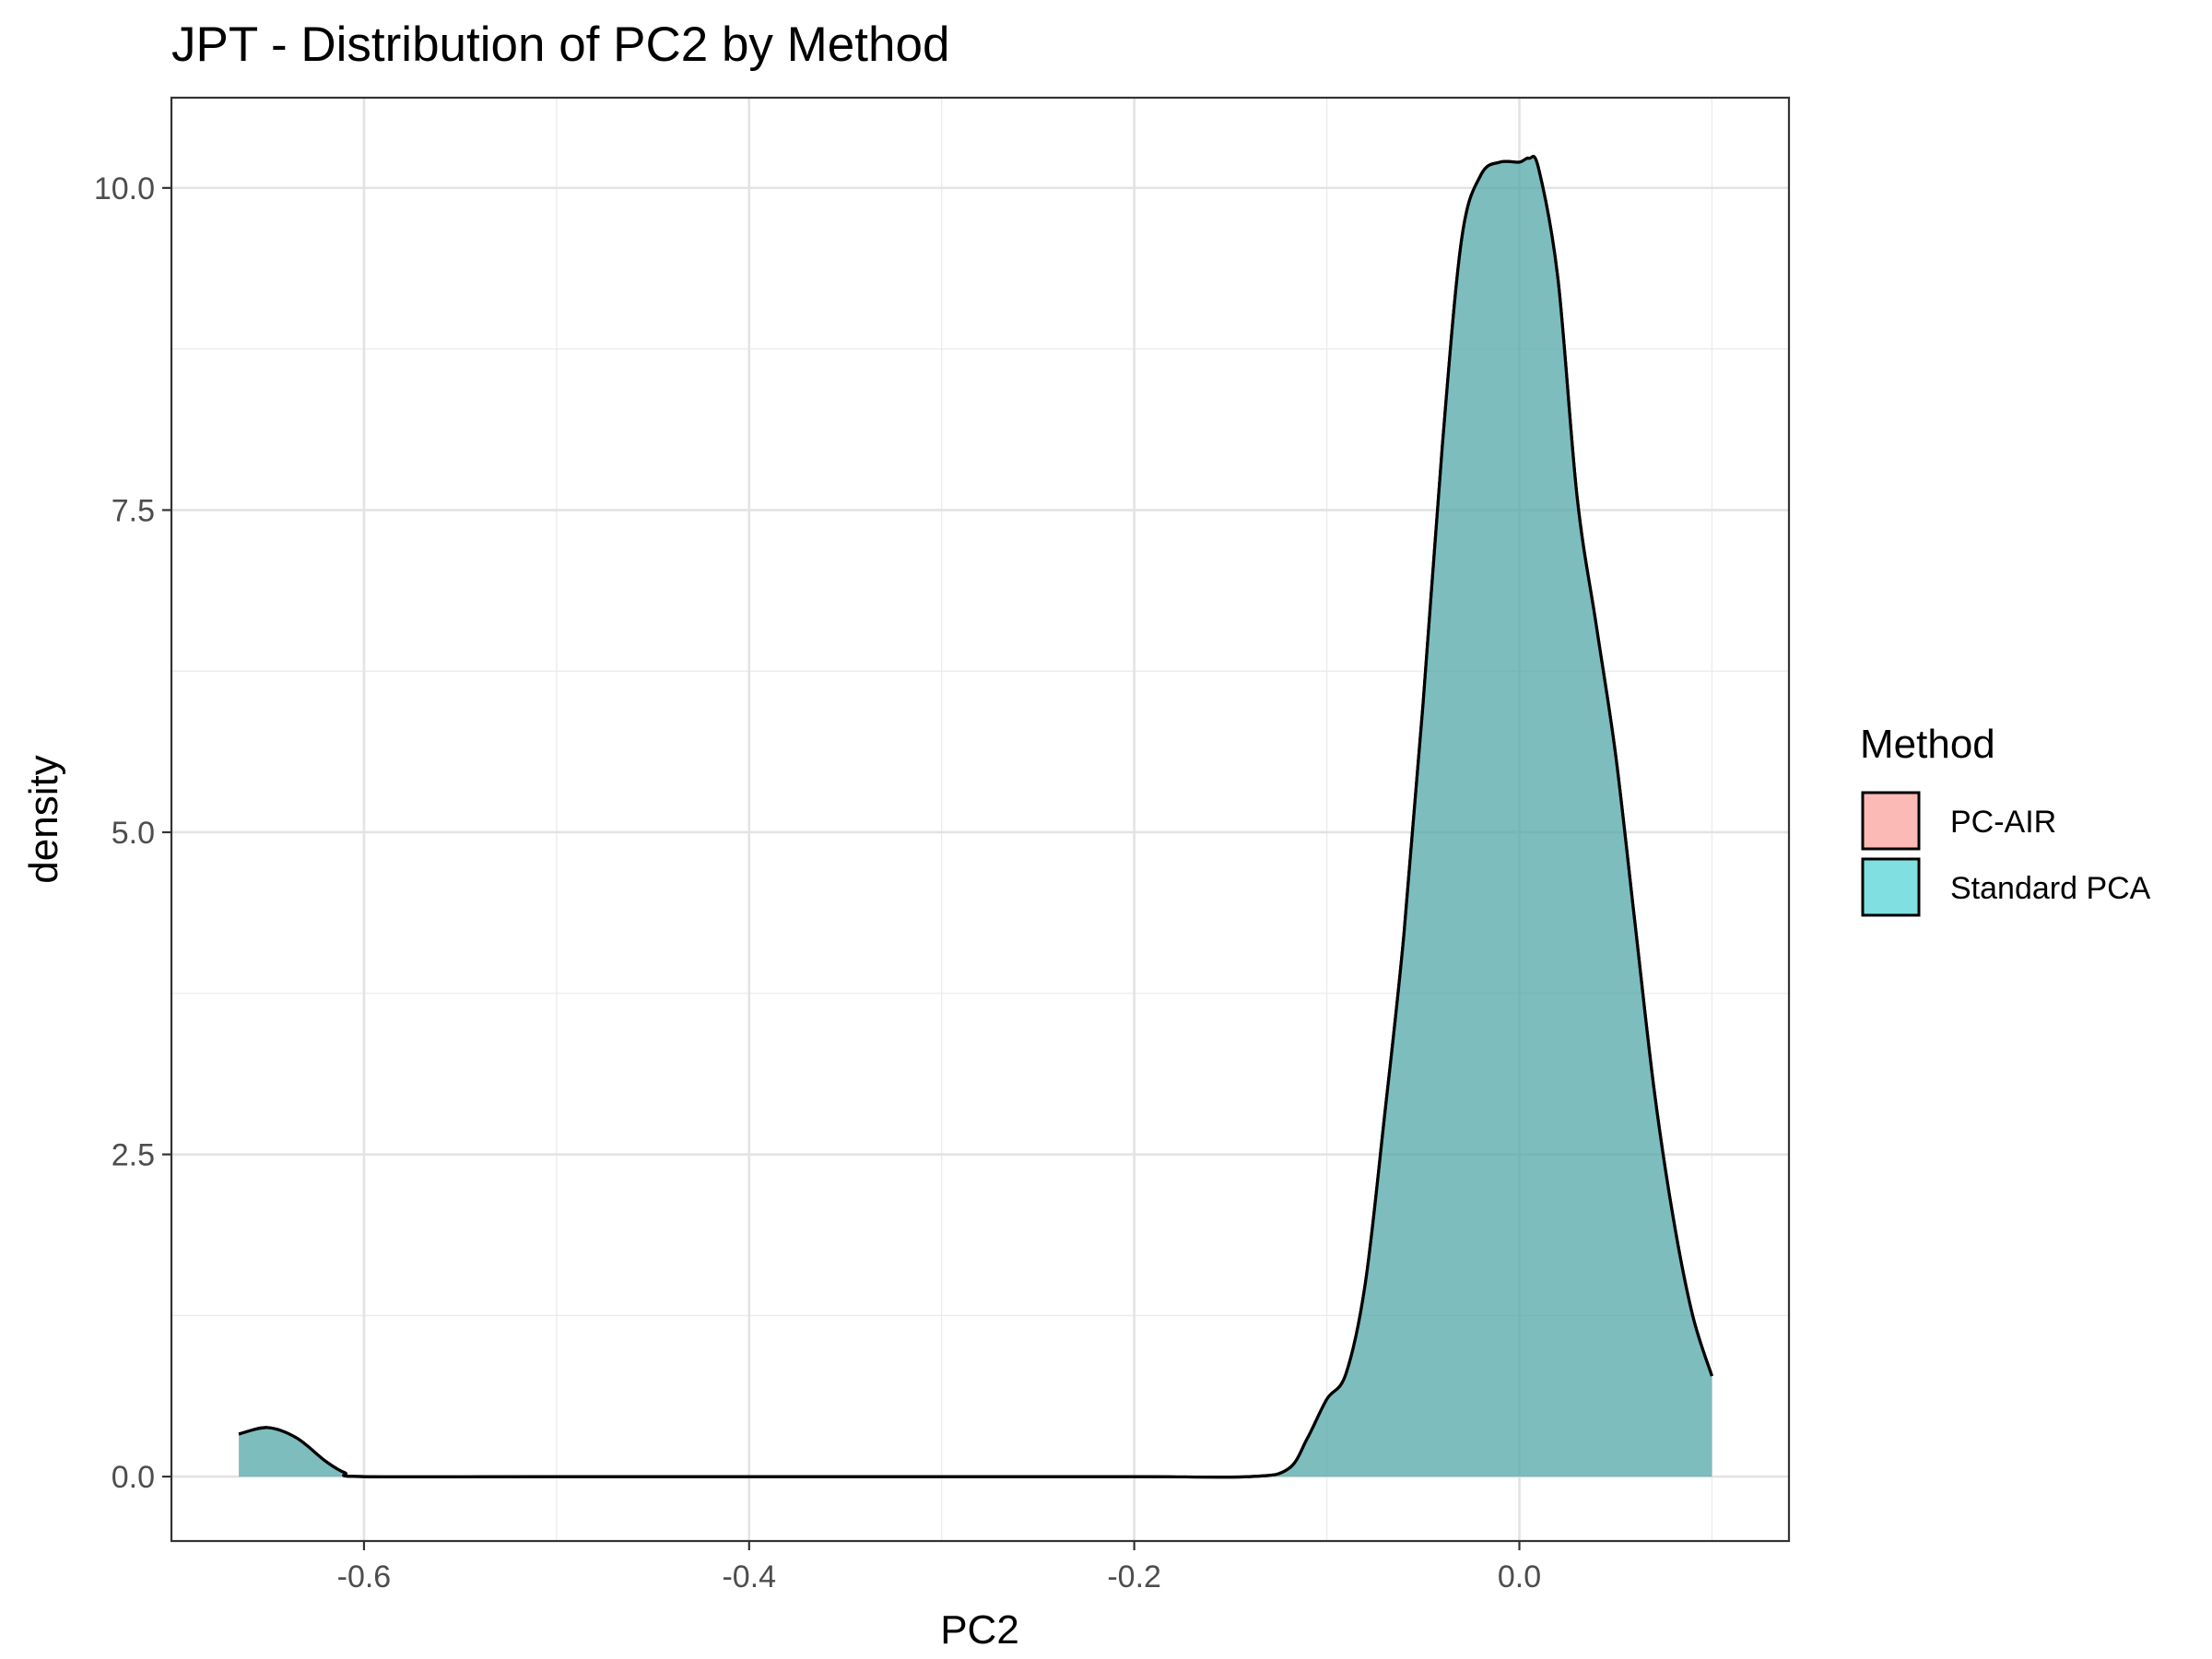 This screenshot has height=1659, width=2212. What do you see at coordinates (124, 188) in the screenshot?
I see `y-tick-label: 10.0` at bounding box center [124, 188].